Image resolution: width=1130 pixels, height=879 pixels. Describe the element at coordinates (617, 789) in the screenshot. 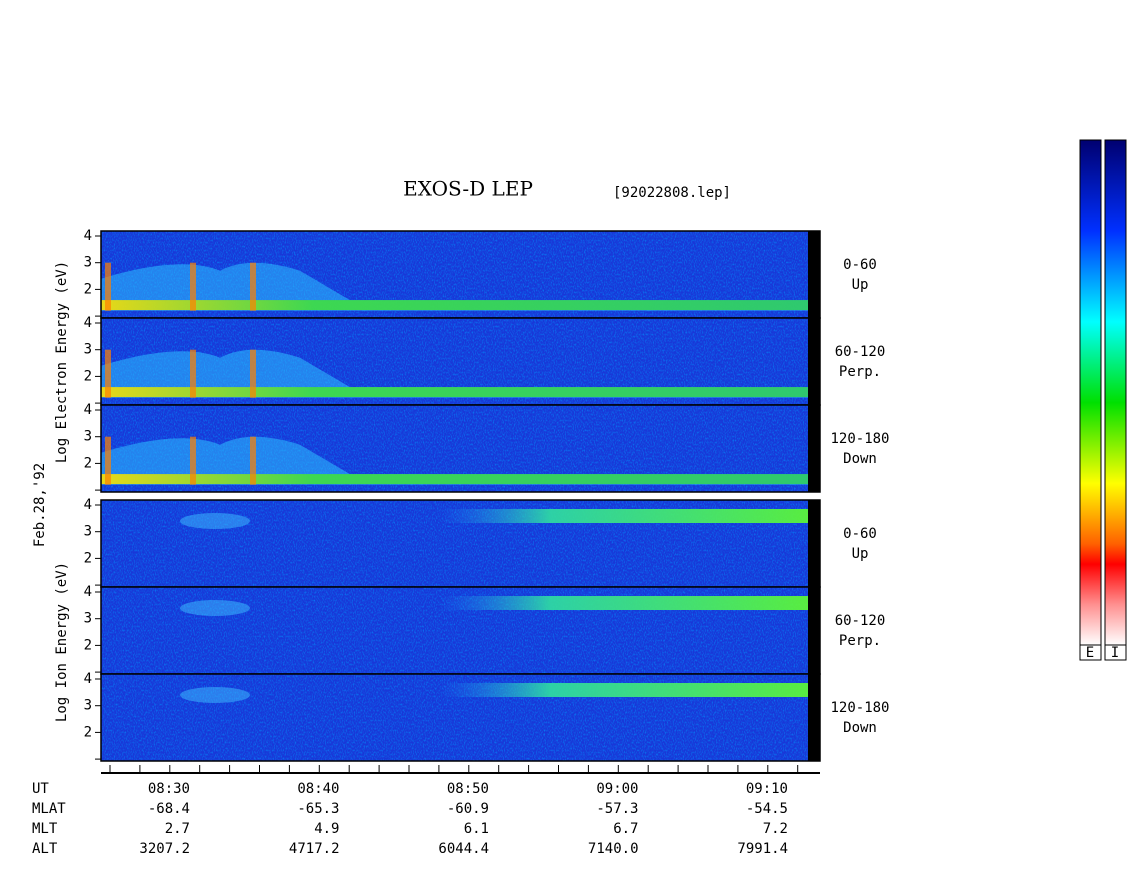

I see `ephemeris-value: 09:00` at that location.